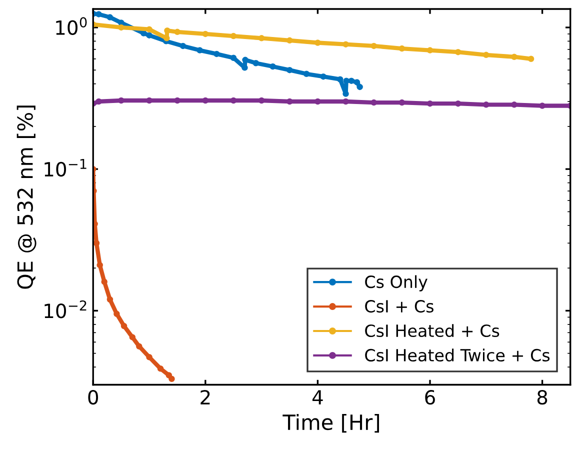 Image resolution: width=582 pixels, height=450 pixels. Describe the element at coordinates (430, 397) in the screenshot. I see `x-tick-label: 6` at that location.